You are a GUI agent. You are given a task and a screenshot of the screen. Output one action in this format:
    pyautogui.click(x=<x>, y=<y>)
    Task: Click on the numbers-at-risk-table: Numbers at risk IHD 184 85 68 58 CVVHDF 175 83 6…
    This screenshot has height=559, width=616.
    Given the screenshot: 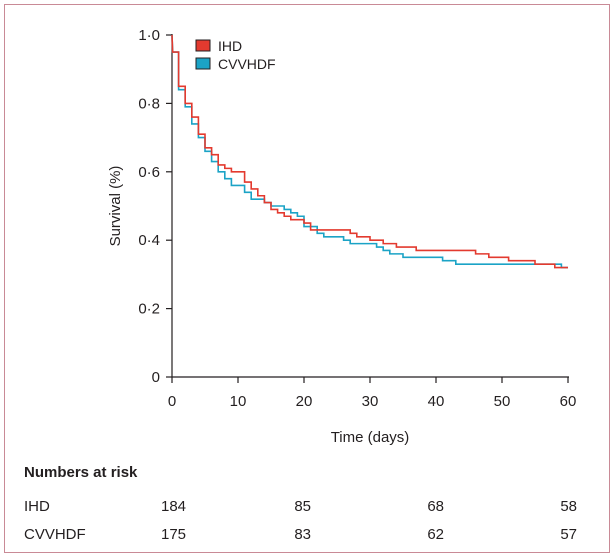 What is the action you would take?
    pyautogui.click(x=300, y=503)
    